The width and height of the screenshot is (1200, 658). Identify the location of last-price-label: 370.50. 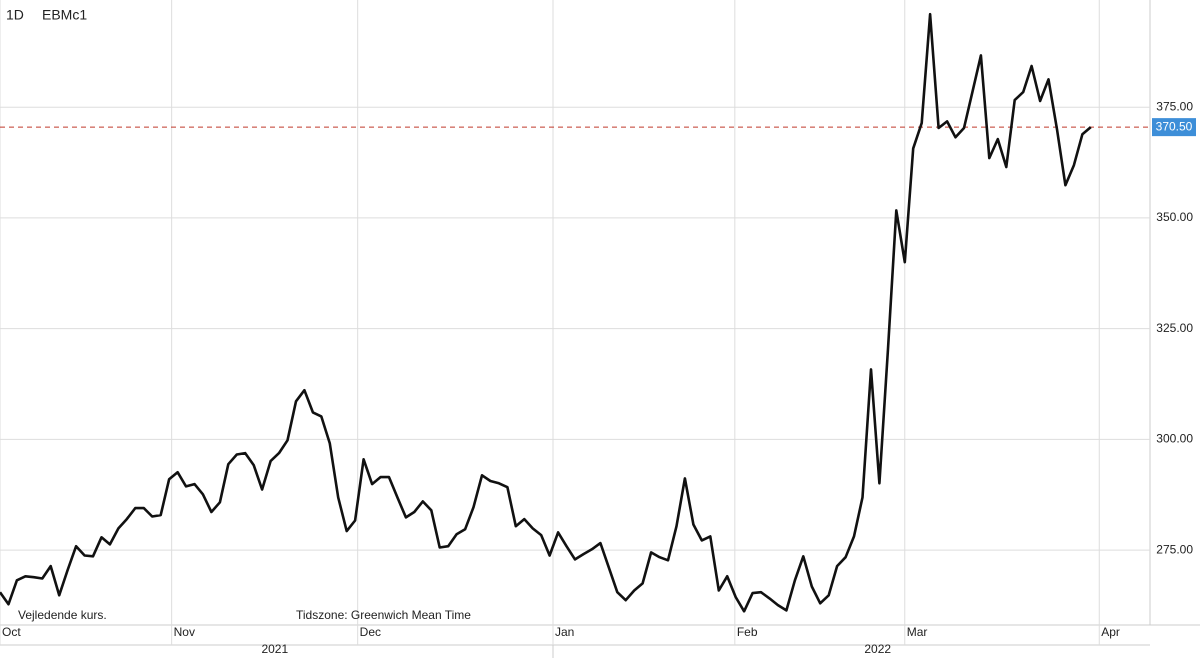
(1174, 126).